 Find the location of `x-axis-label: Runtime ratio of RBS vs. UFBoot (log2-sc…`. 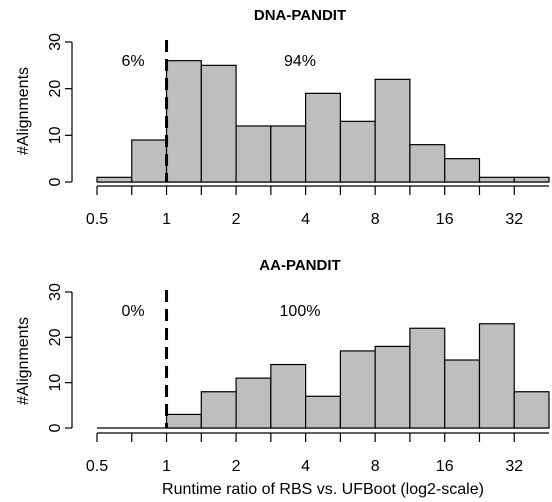

x-axis-label: Runtime ratio of RBS vs. UFBoot (log2-sc… is located at coordinates (323, 489).